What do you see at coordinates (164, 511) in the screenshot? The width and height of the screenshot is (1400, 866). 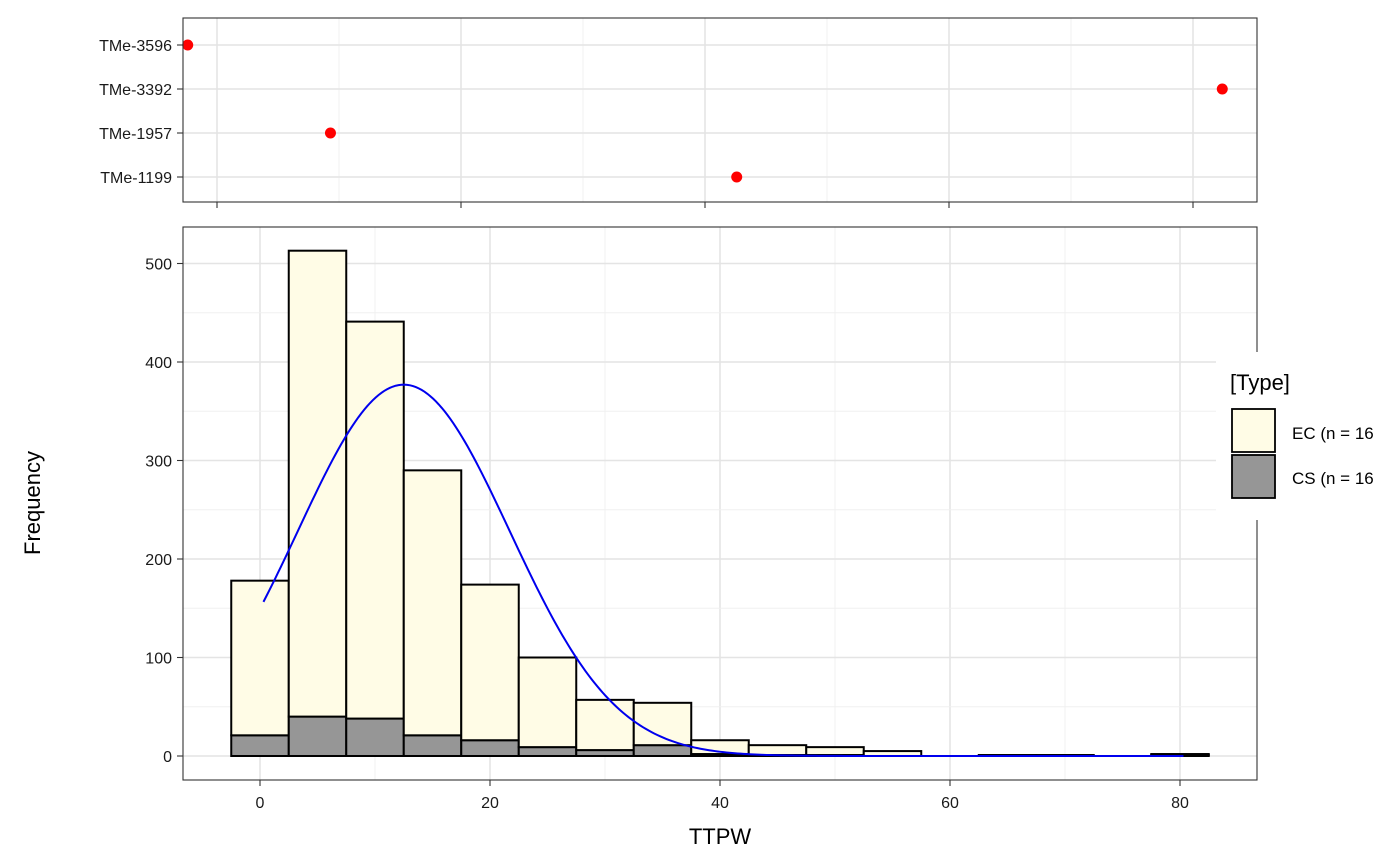 I see `y-ticks: 0 100 200 300 400 500` at bounding box center [164, 511].